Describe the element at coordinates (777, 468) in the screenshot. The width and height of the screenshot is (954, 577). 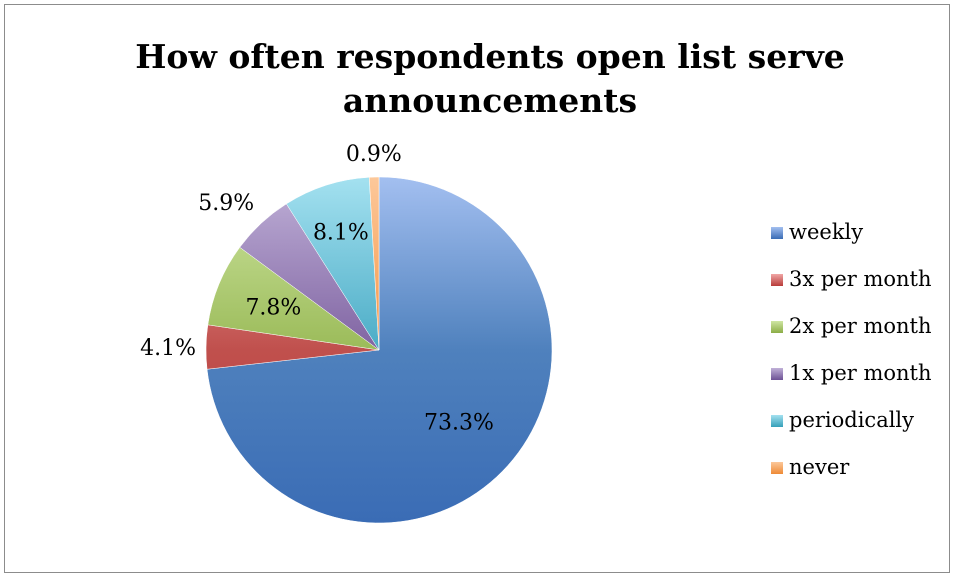
I see `legend-swatch-never` at that location.